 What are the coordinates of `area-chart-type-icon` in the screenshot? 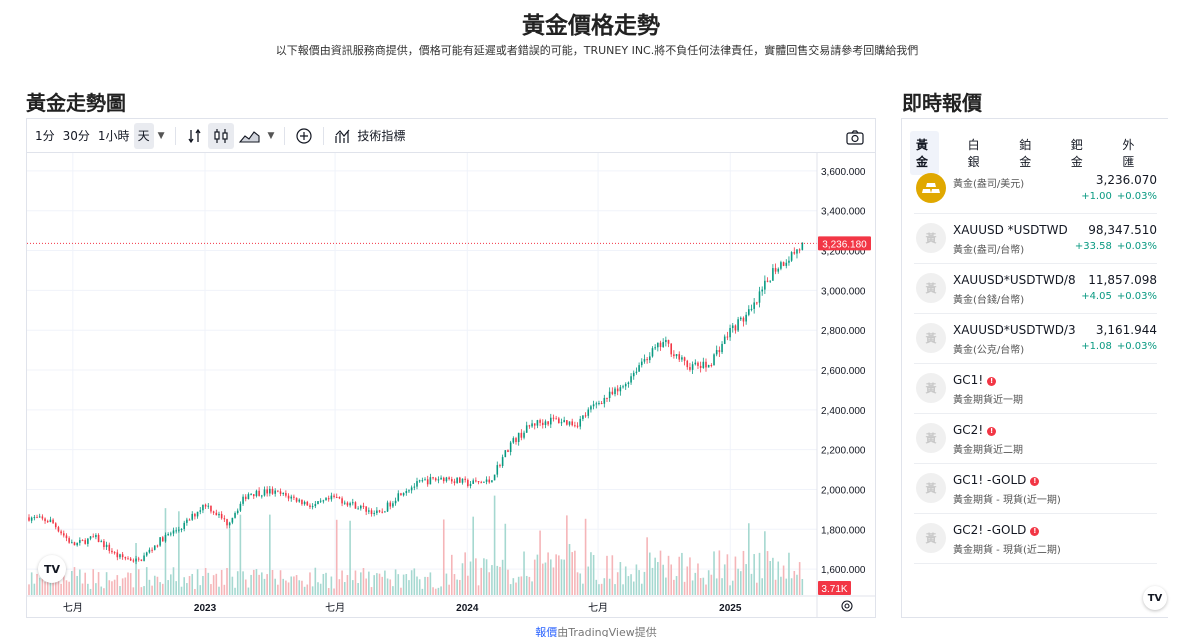 It's located at (249, 136).